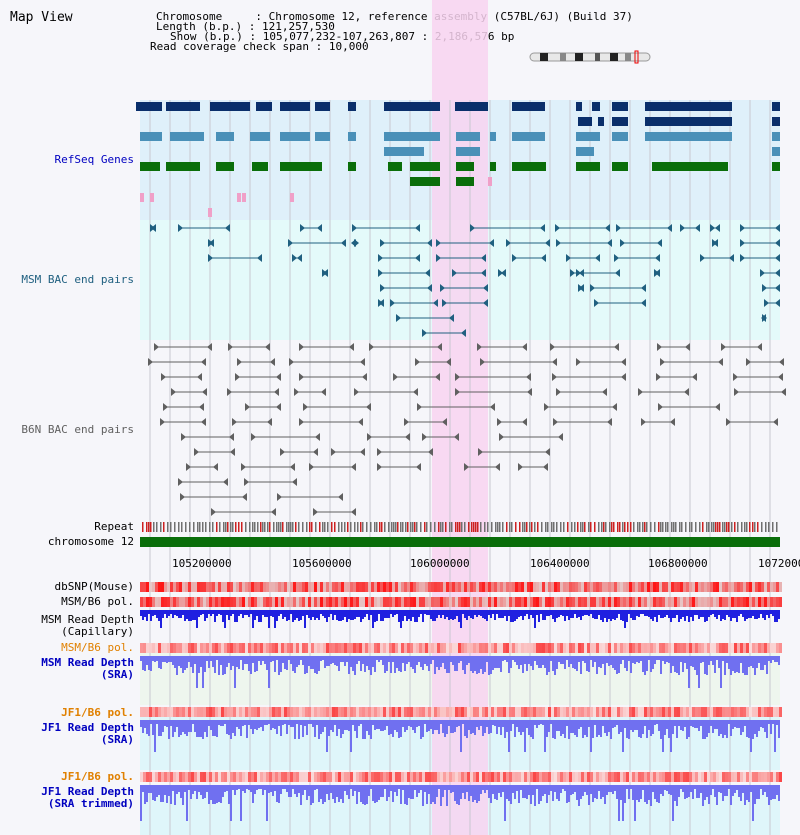 The image size is (800, 835). I want to click on label-msm-depth-capillary: MSM Read Depth (Capillary), so click(67, 626).